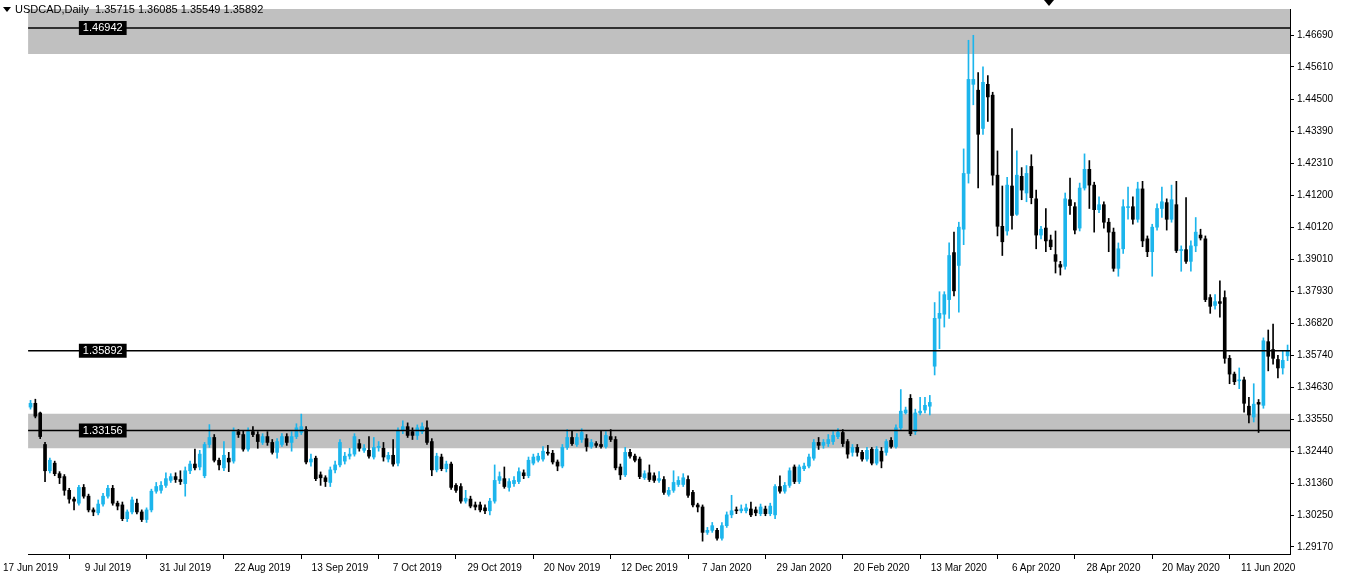 The height and width of the screenshot is (577, 1358). What do you see at coordinates (1315, 546) in the screenshot?
I see `y-tick-label: 1.29170` at bounding box center [1315, 546].